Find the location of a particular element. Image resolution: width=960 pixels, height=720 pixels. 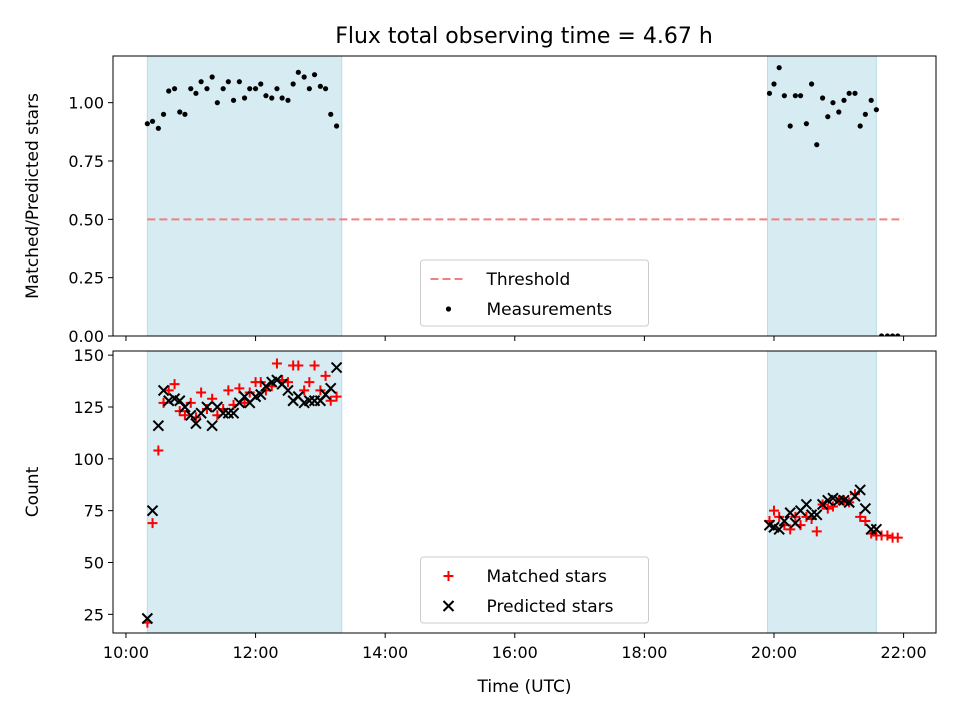

chart-title: Flux total observing time = 4.67 h is located at coordinates (524, 36).